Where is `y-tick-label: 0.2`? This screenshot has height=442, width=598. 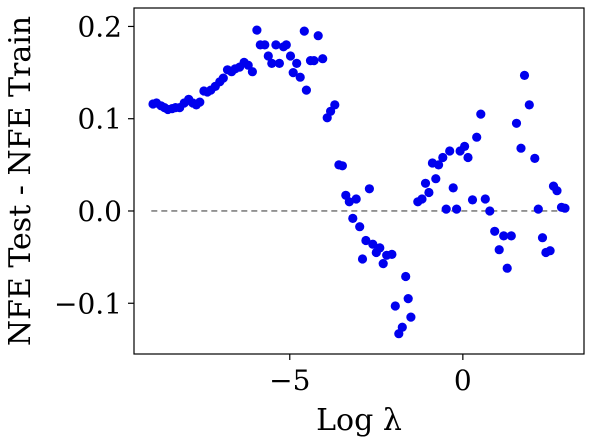
y-tick-label: 0.2 is located at coordinates (99, 26).